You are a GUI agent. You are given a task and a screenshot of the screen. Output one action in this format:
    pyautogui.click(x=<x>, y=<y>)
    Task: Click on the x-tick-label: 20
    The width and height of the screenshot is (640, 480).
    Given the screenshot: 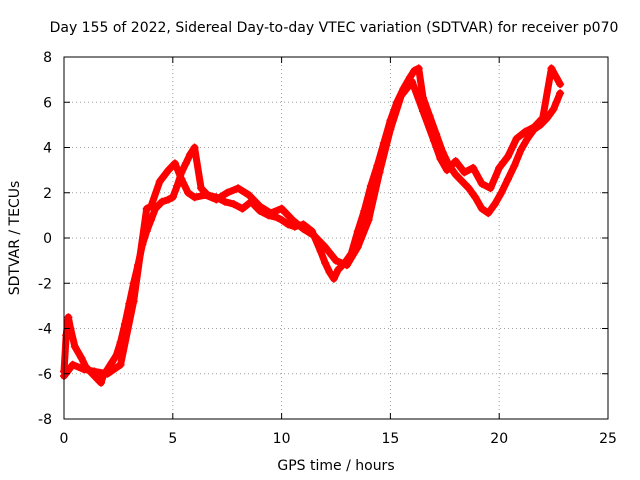 What is the action you would take?
    pyautogui.click(x=499, y=439)
    